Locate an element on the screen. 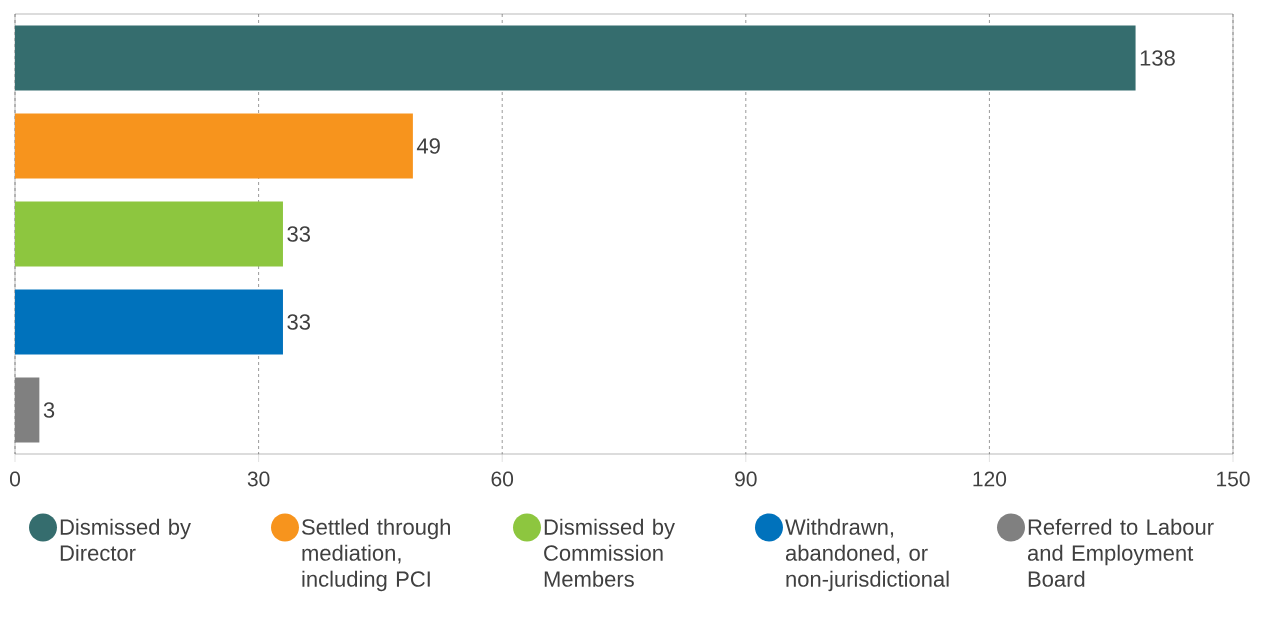 The image size is (1263, 619). x-tick-label: 120 is located at coordinates (990, 479).